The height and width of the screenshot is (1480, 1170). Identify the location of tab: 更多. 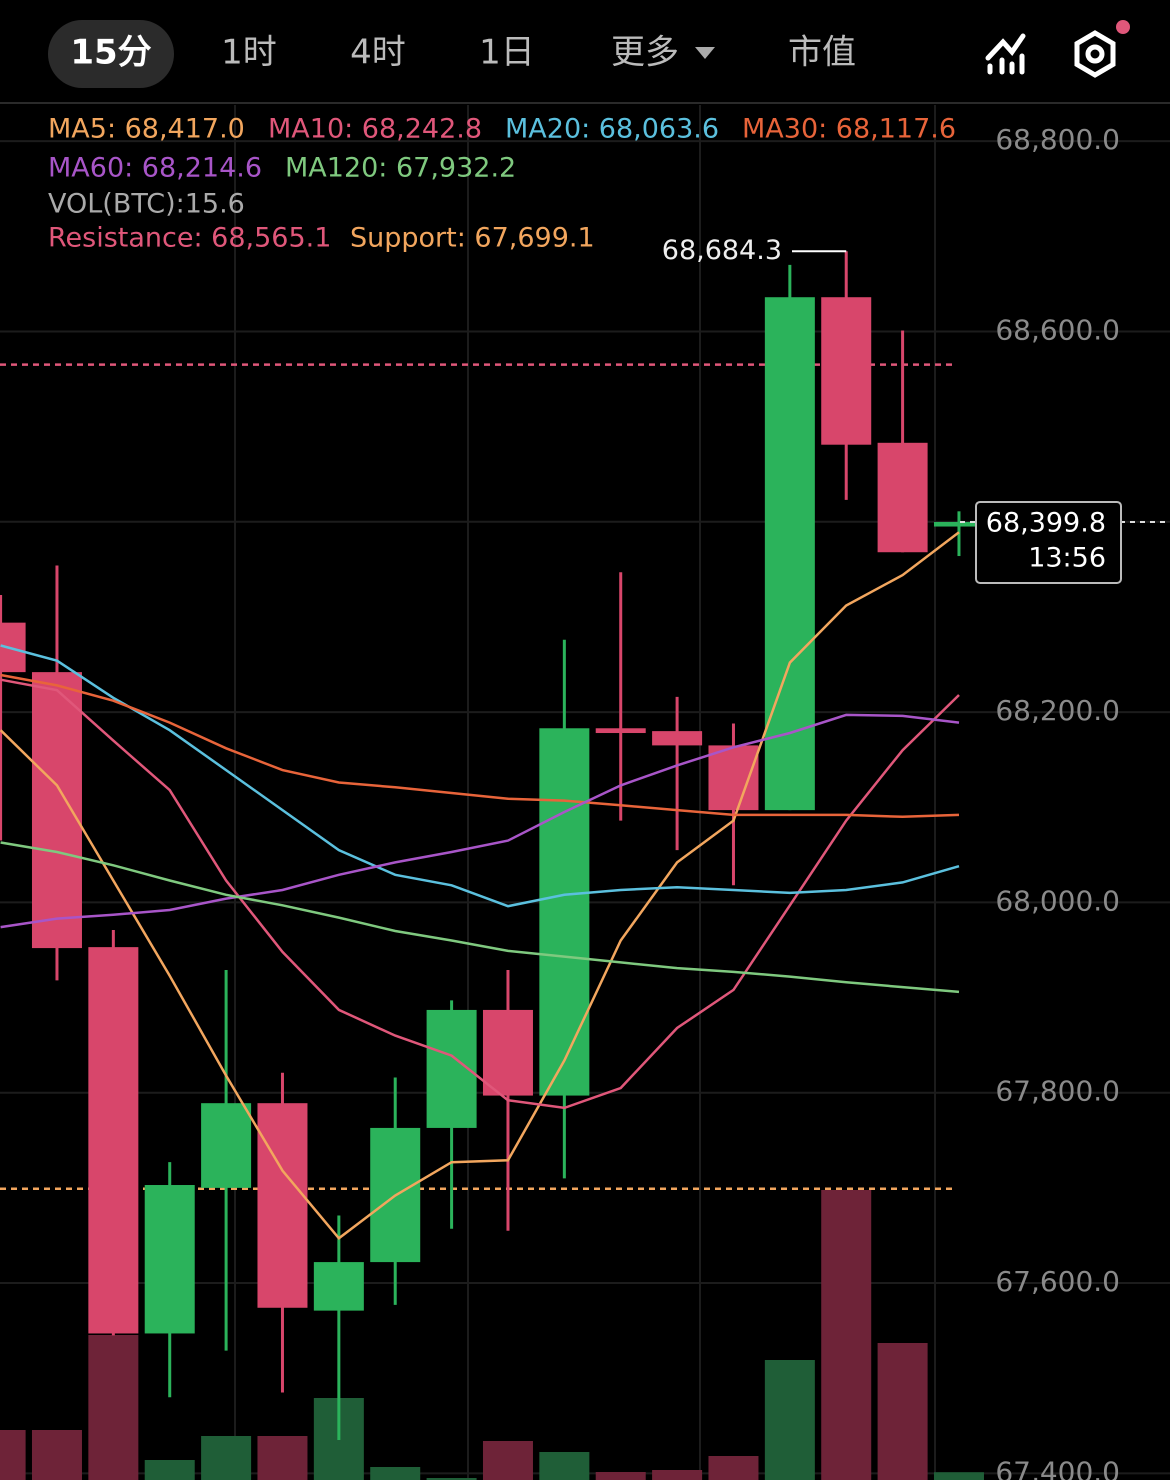
(645, 53).